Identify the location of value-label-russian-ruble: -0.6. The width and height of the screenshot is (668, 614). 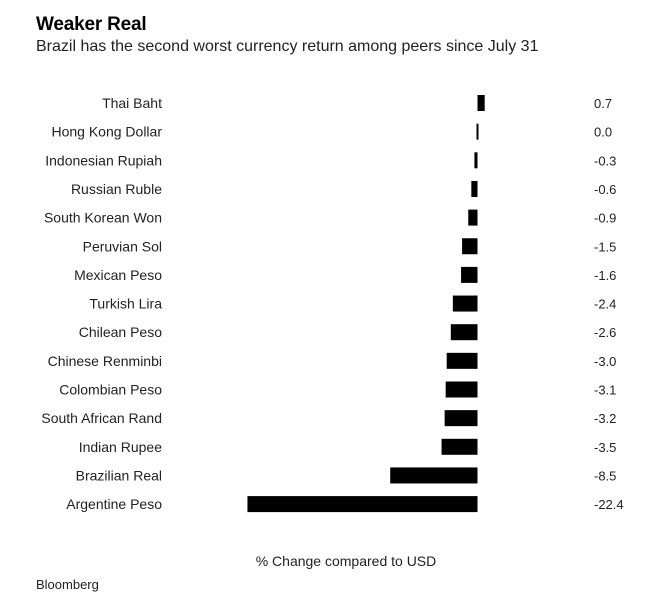
(605, 189).